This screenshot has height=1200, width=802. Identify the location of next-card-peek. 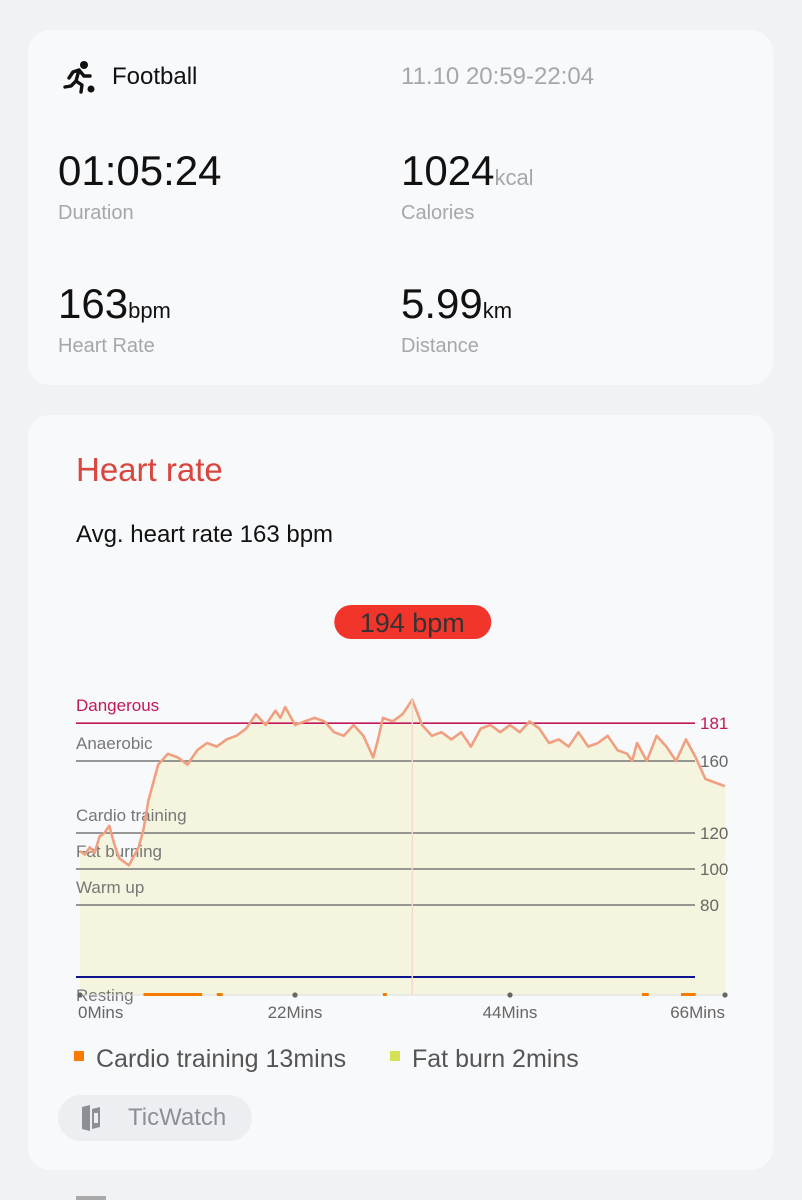
(91, 1198).